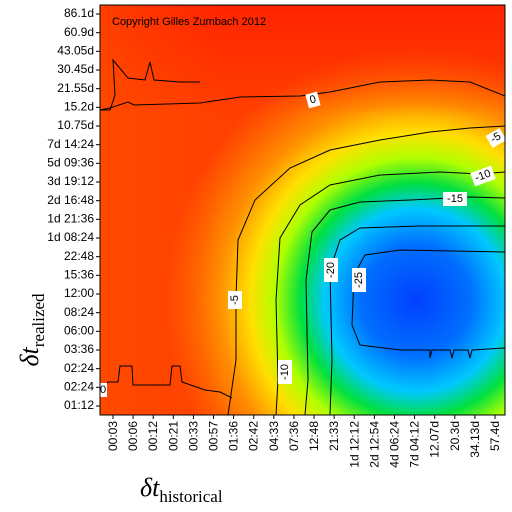 The width and height of the screenshot is (512, 512). I want to click on x-axis-title-sub: historical, so click(191, 496).